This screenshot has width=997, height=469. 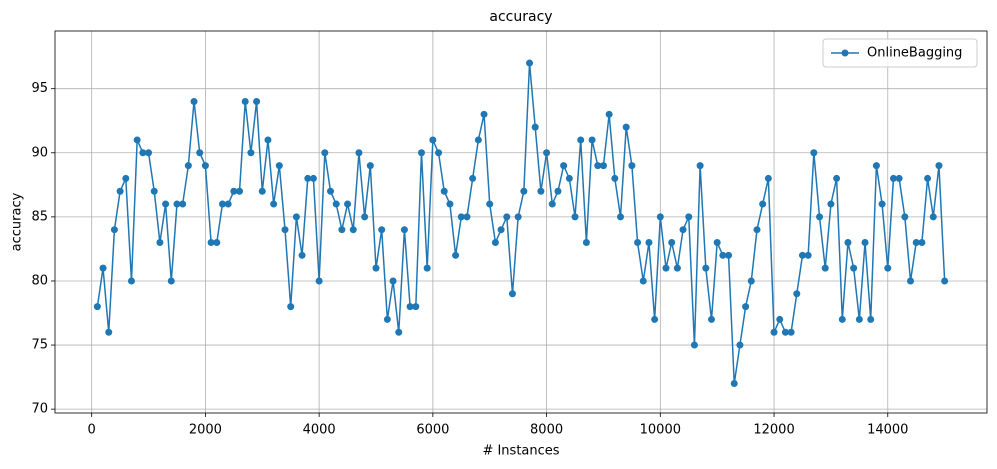 What do you see at coordinates (546, 430) in the screenshot?
I see `x-tick-label: 8000` at bounding box center [546, 430].